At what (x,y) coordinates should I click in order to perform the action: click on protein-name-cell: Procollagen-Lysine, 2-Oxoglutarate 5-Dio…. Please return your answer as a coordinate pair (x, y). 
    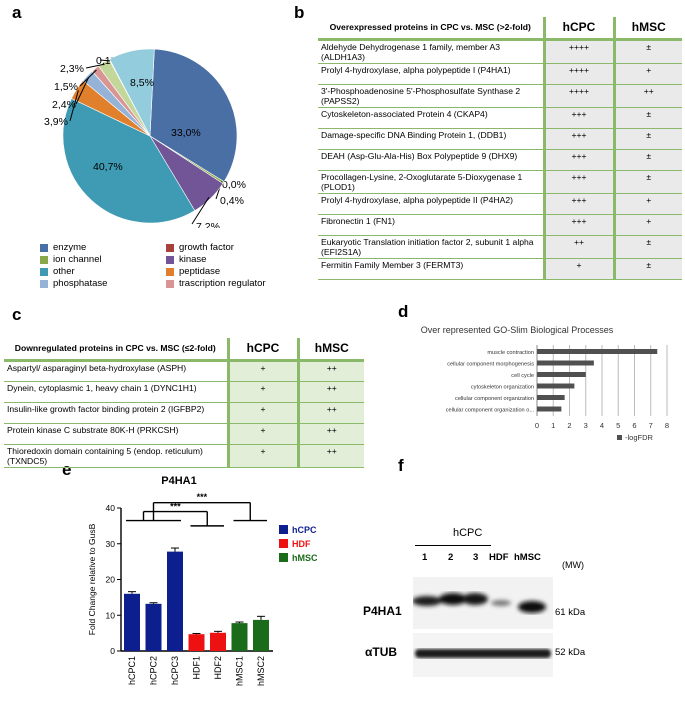
    Looking at the image, I should click on (432, 182).